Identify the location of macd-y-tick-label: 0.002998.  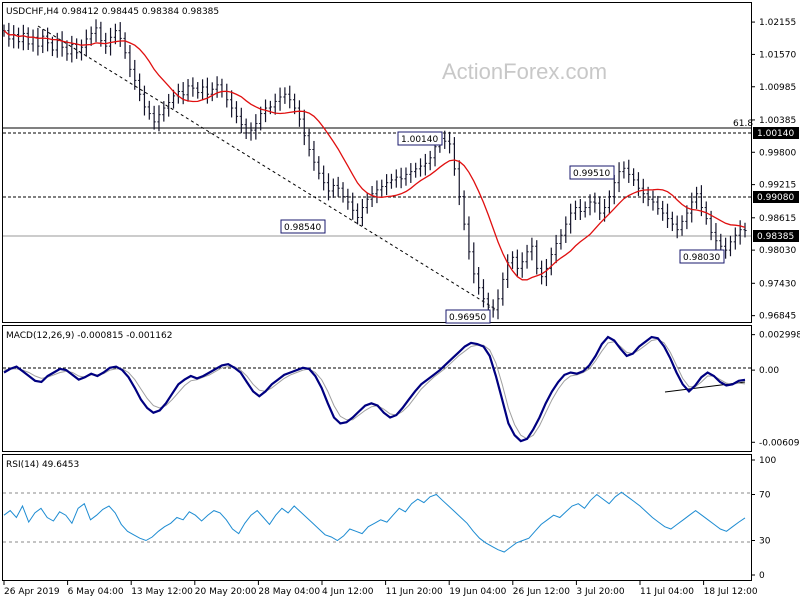
(779, 336).